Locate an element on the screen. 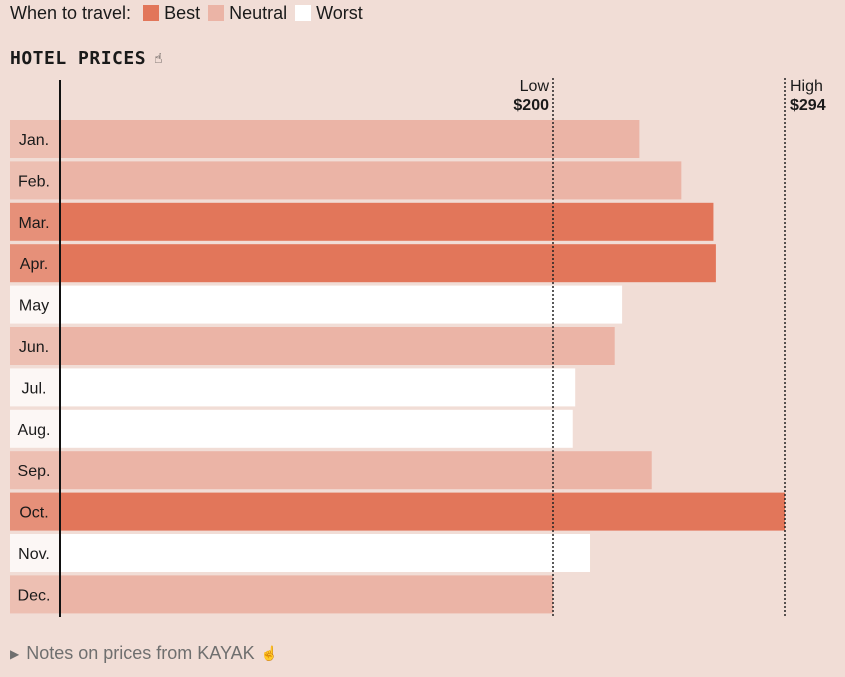 Image resolution: width=845 pixels, height=677 pixels. bar-oct is located at coordinates (422, 511).